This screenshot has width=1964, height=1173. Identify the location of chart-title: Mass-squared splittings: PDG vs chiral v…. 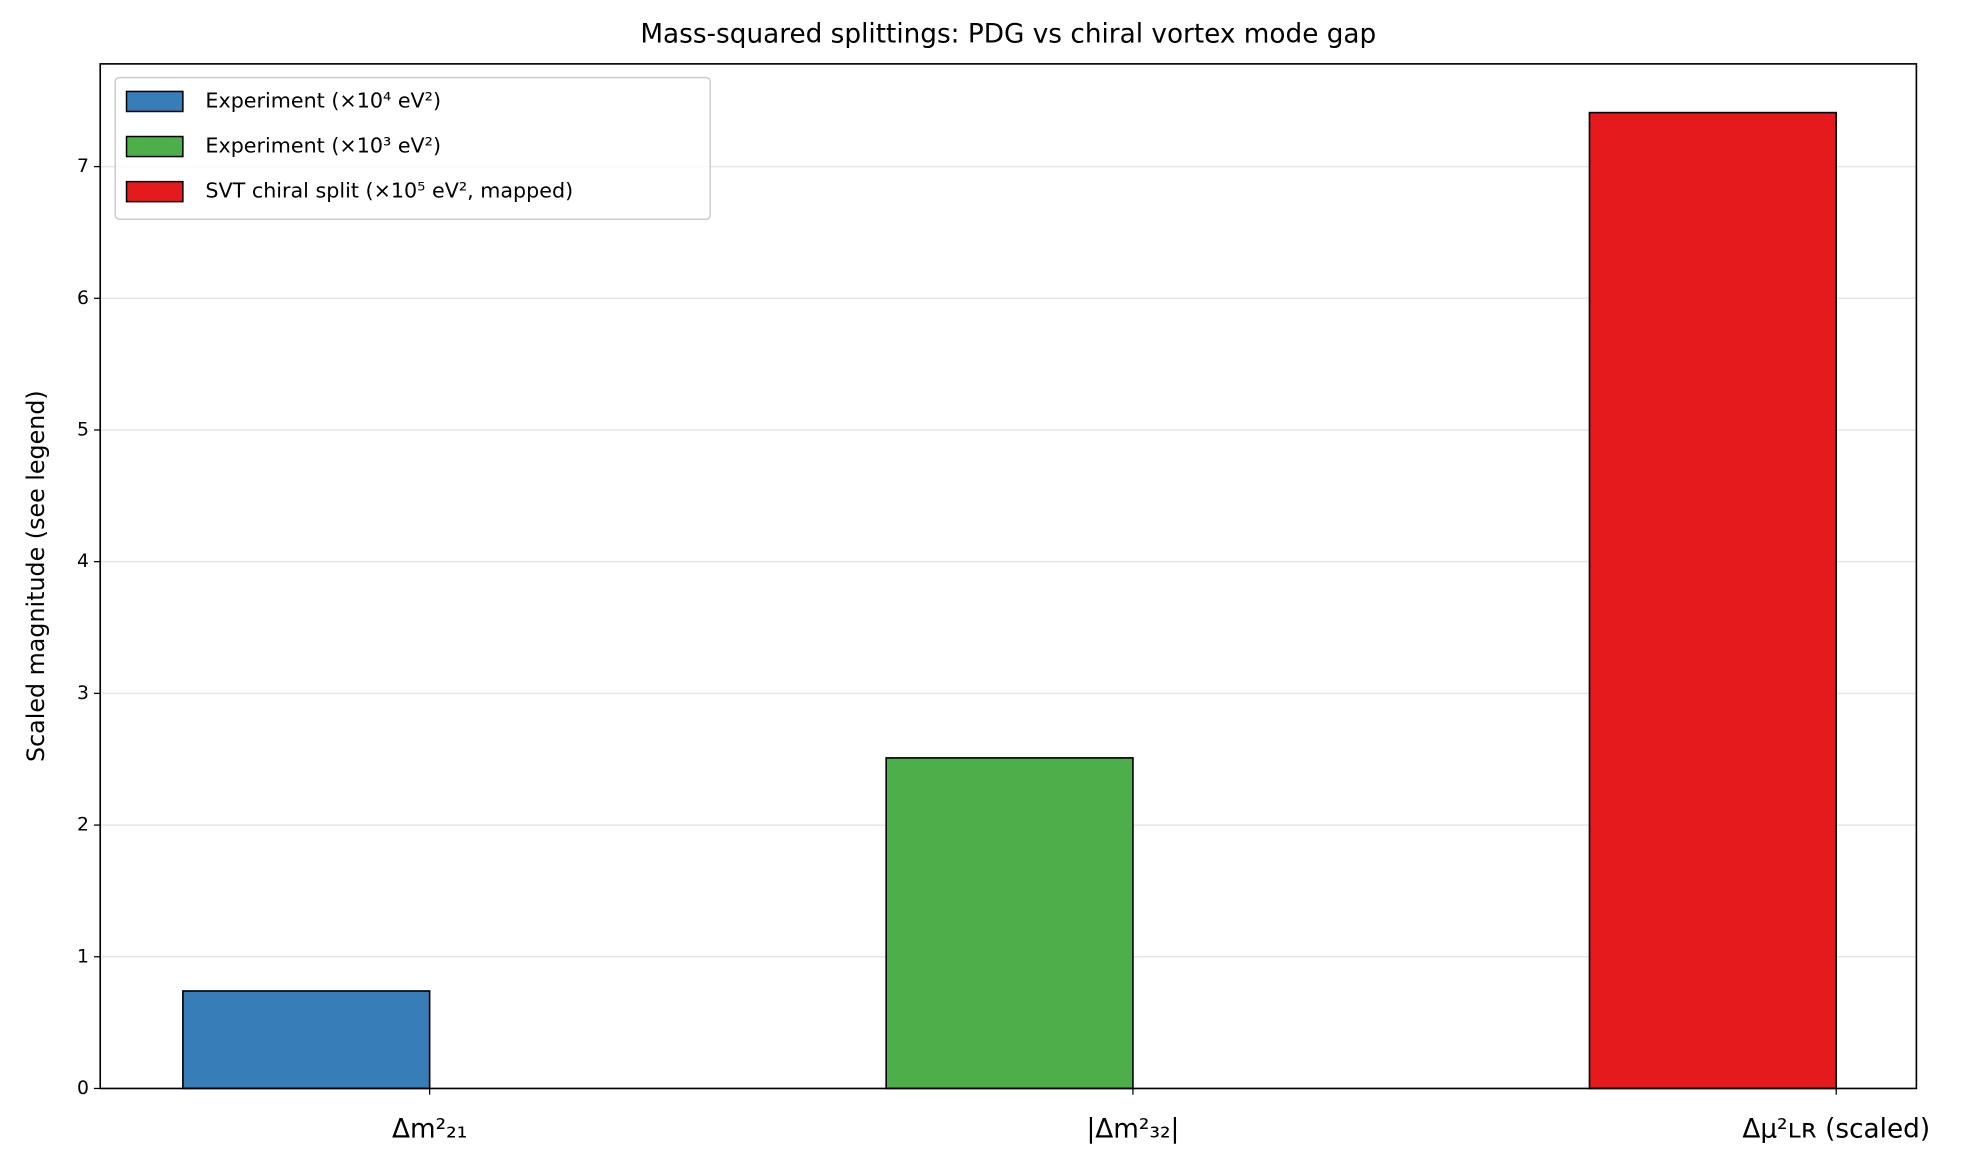
(1008, 35).